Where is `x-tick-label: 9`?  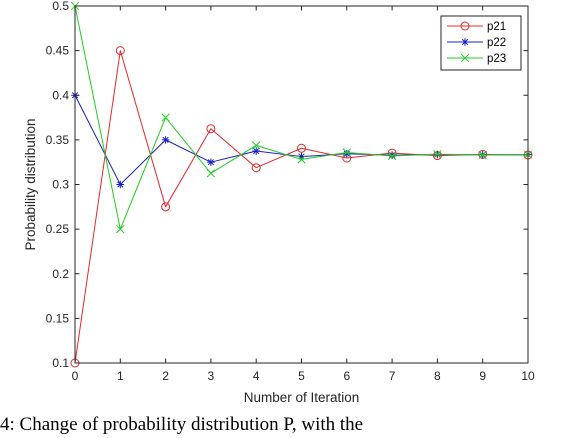
x-tick-label: 9 is located at coordinates (482, 376).